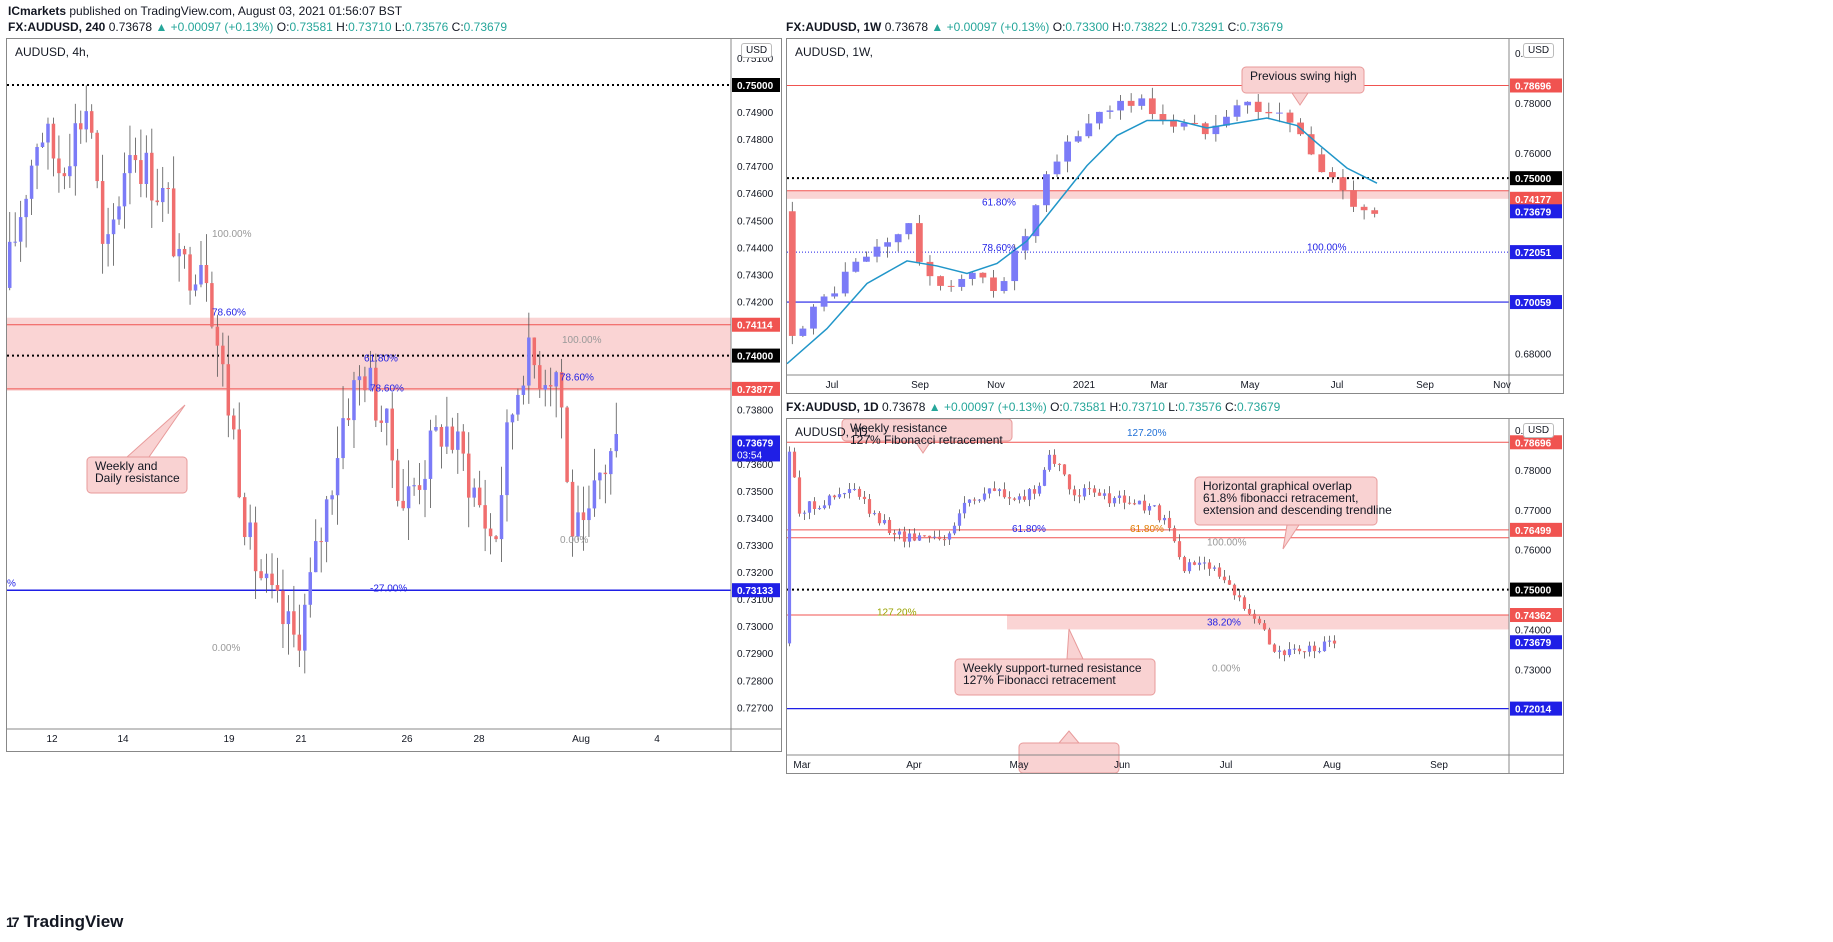  Describe the element at coordinates (1227, 543) in the screenshot. I see `fib-label: 100.00%` at that location.